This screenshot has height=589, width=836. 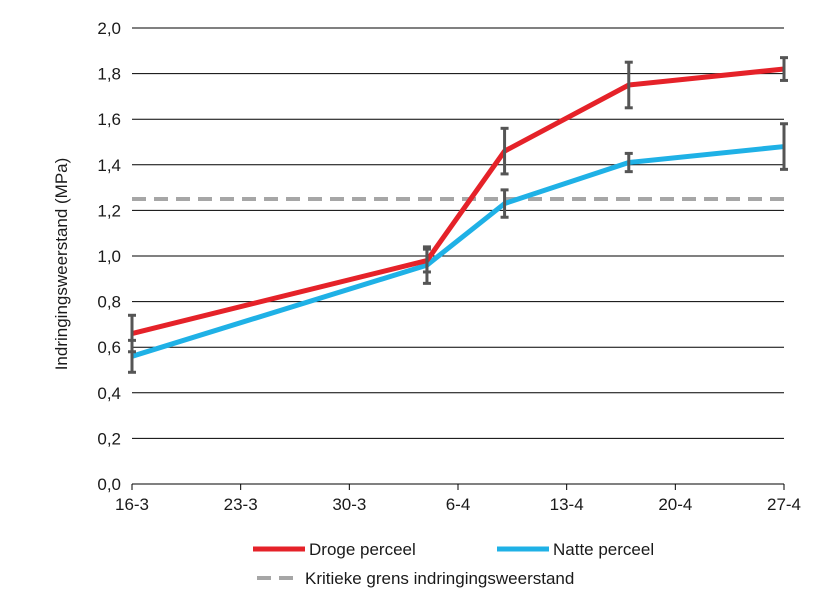 What do you see at coordinates (109, 393) in the screenshot?
I see `y-tick-label: 0,4` at bounding box center [109, 393].